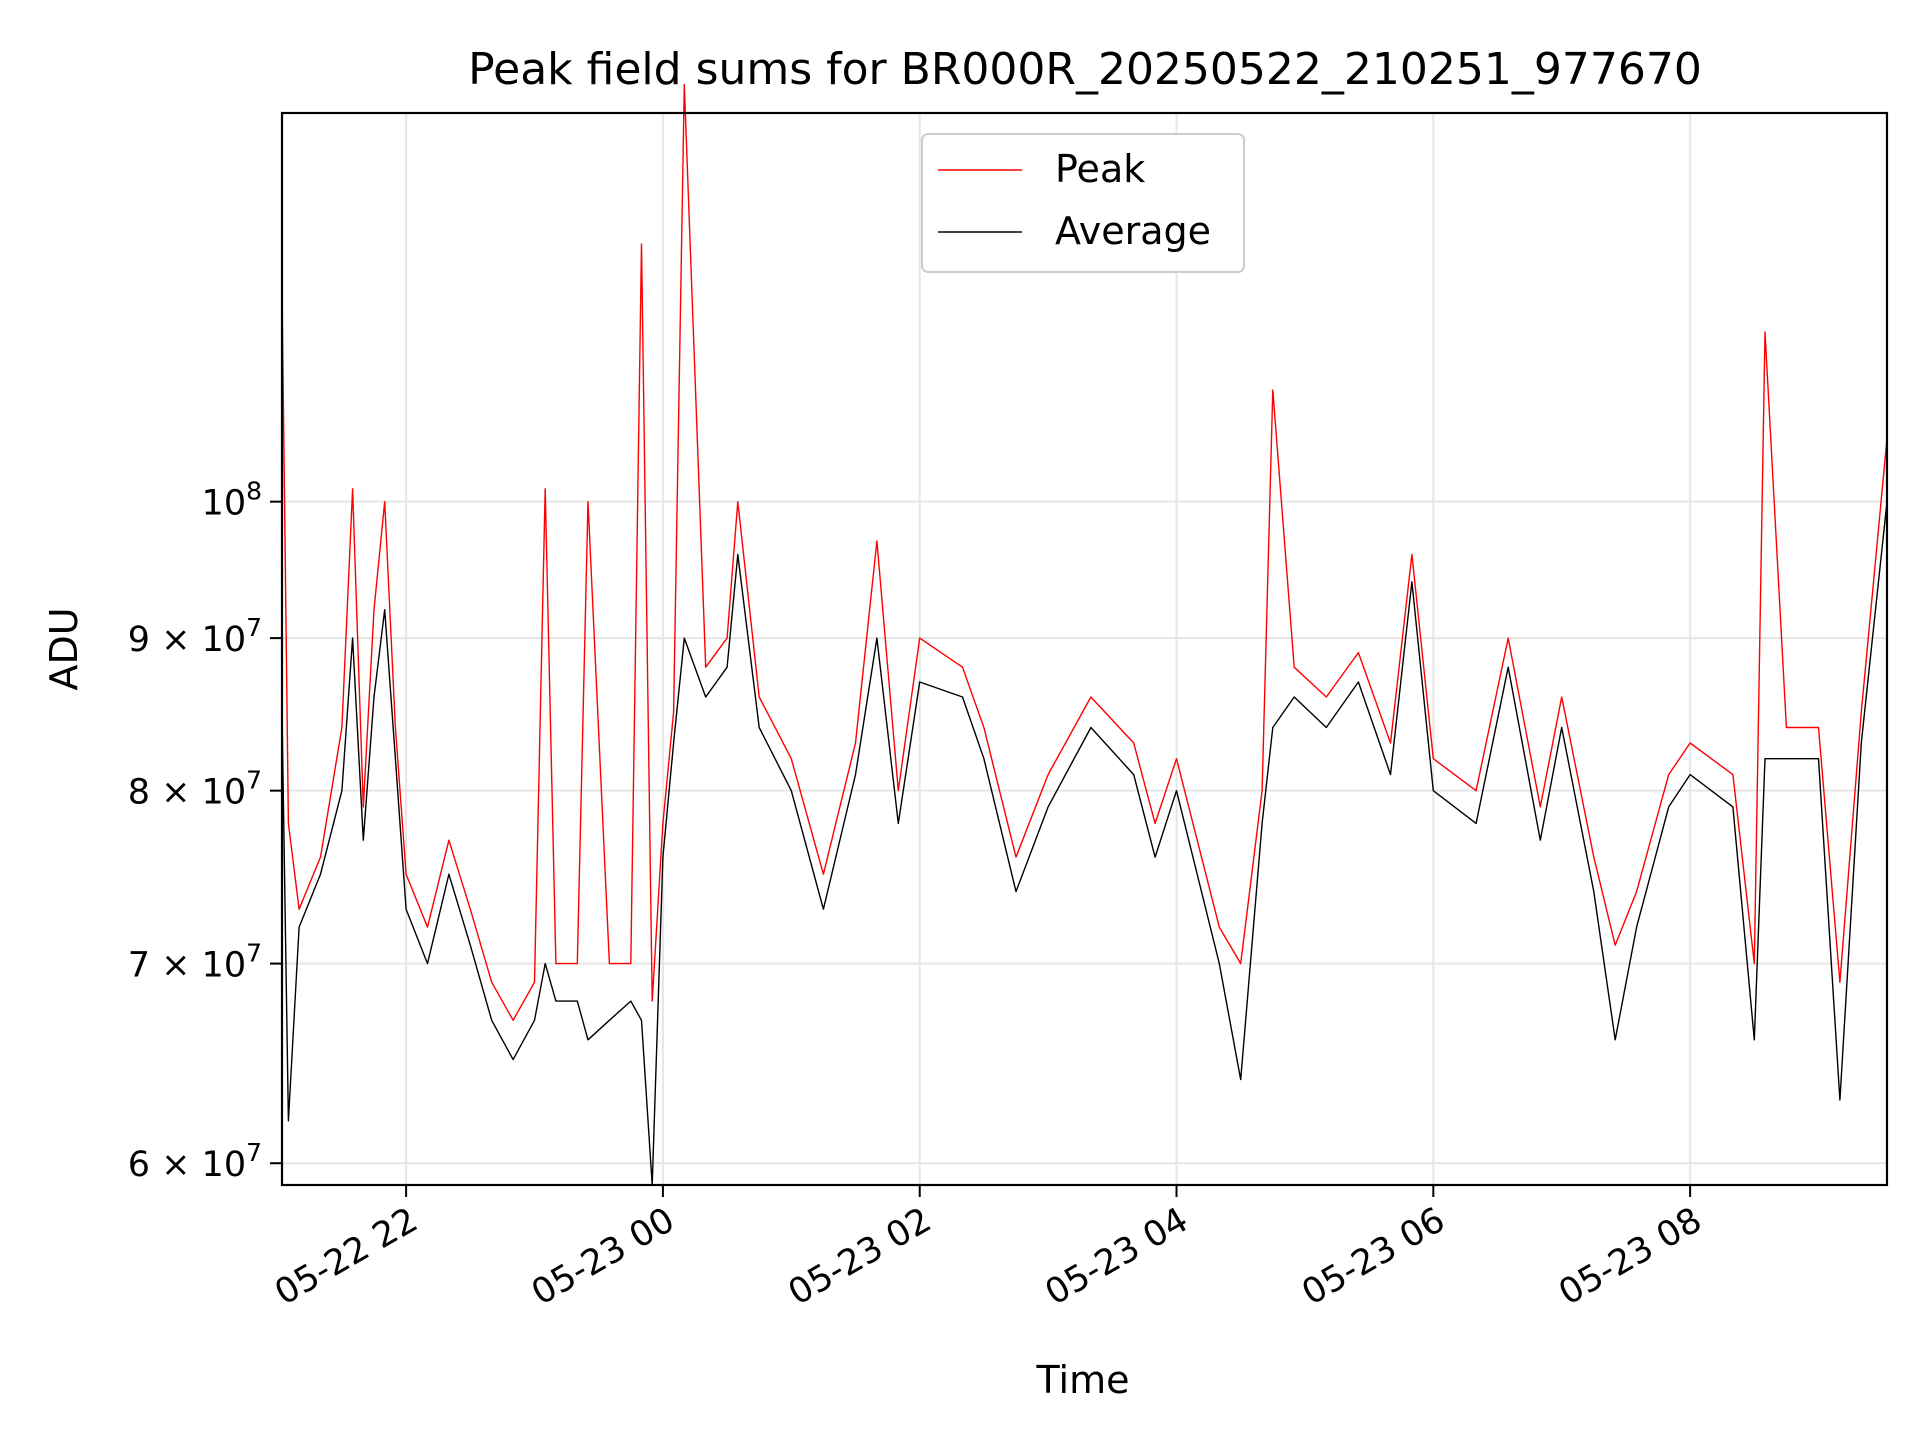  Describe the element at coordinates (195, 962) in the screenshot. I see `y-tick-label: 7 × 107` at that location.